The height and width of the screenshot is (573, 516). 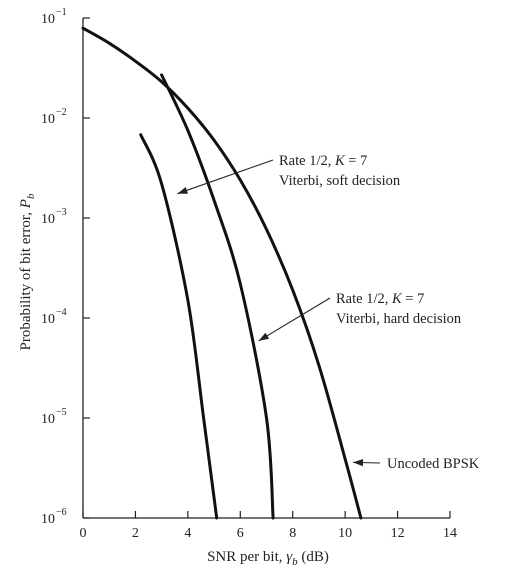 I want to click on x-tick-label: 6, so click(x=240, y=533).